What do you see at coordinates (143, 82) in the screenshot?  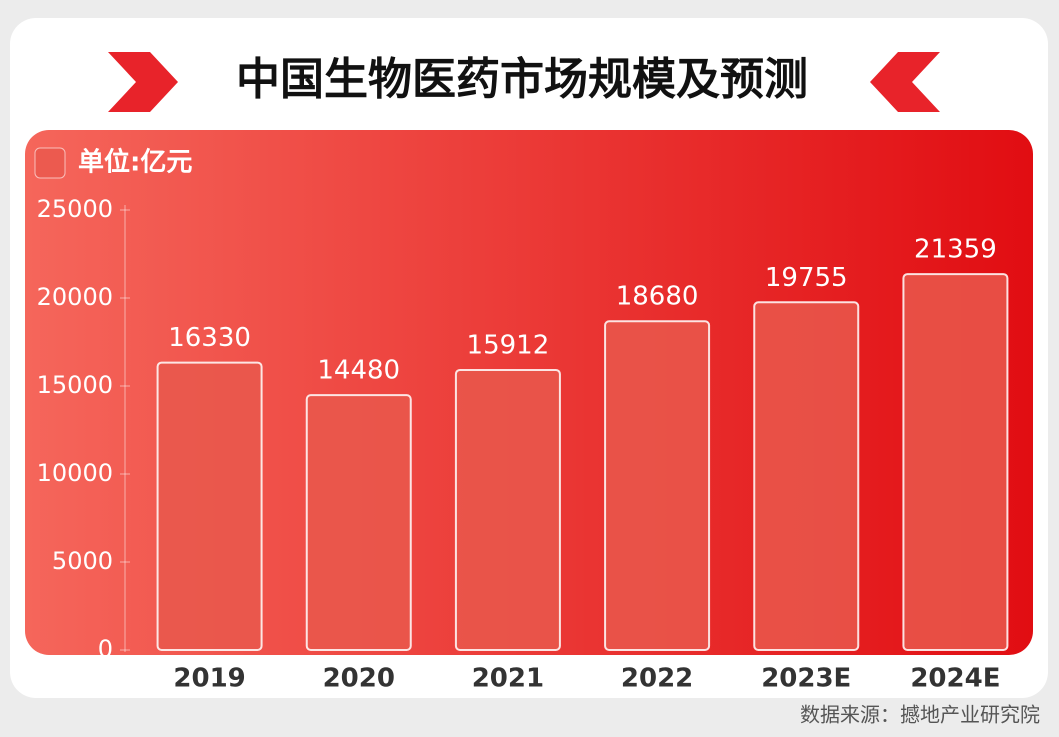 I see `left-chevron` at bounding box center [143, 82].